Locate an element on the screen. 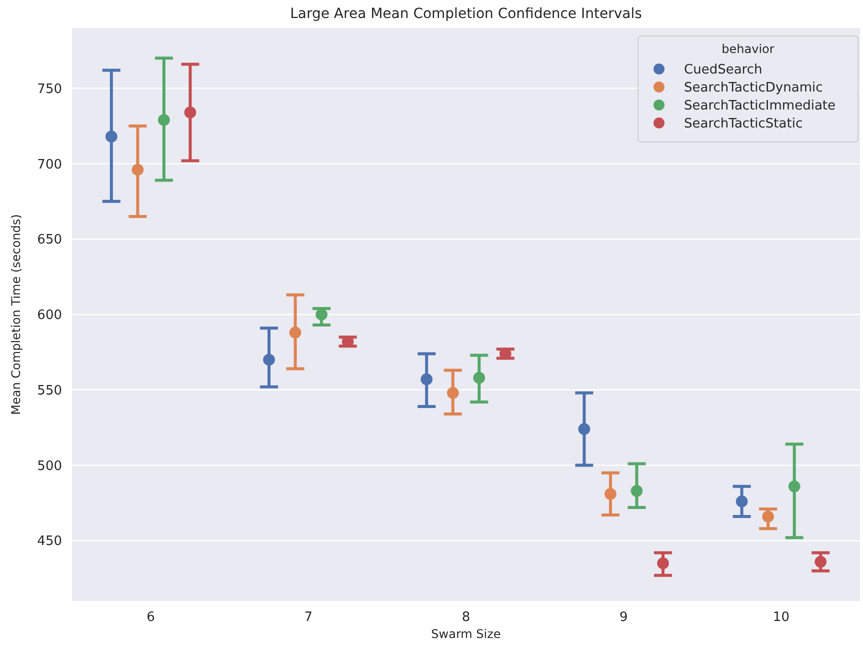 The height and width of the screenshot is (646, 863). y-tick-label: 500 is located at coordinates (49, 466).